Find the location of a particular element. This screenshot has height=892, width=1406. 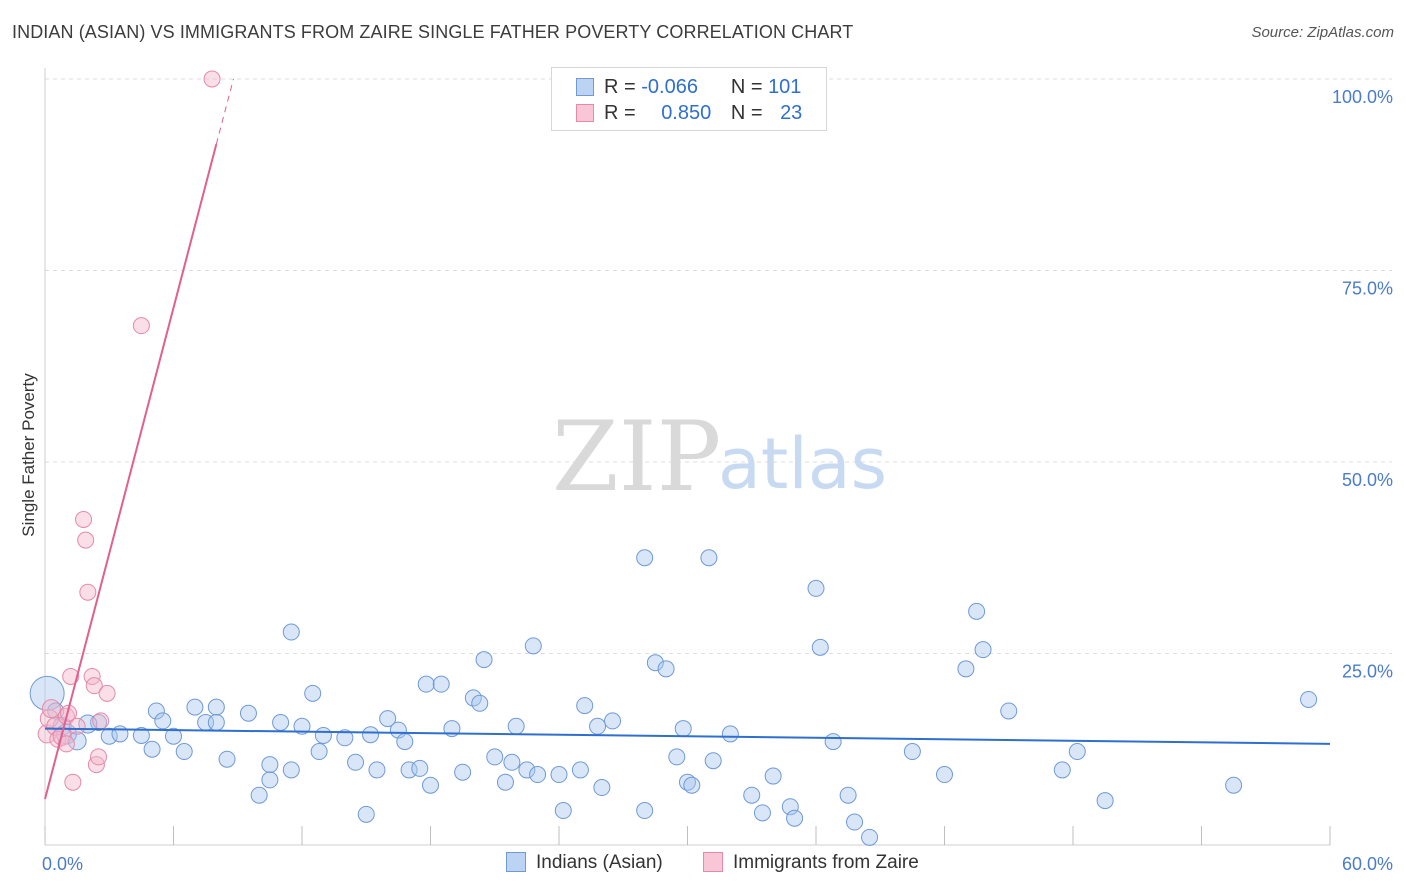

y-axis-title: Single Father Poverty is located at coordinates (28, 455).